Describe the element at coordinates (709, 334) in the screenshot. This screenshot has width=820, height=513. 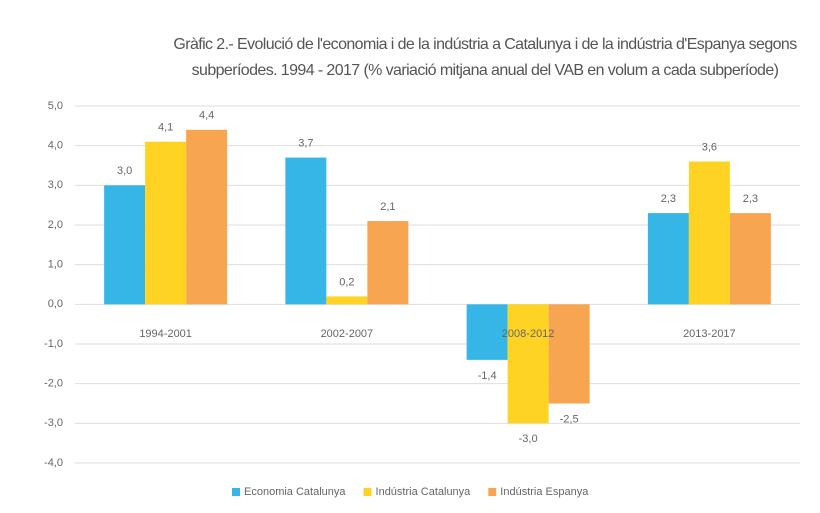
I see `x-tick-label: 2013-2017` at that location.